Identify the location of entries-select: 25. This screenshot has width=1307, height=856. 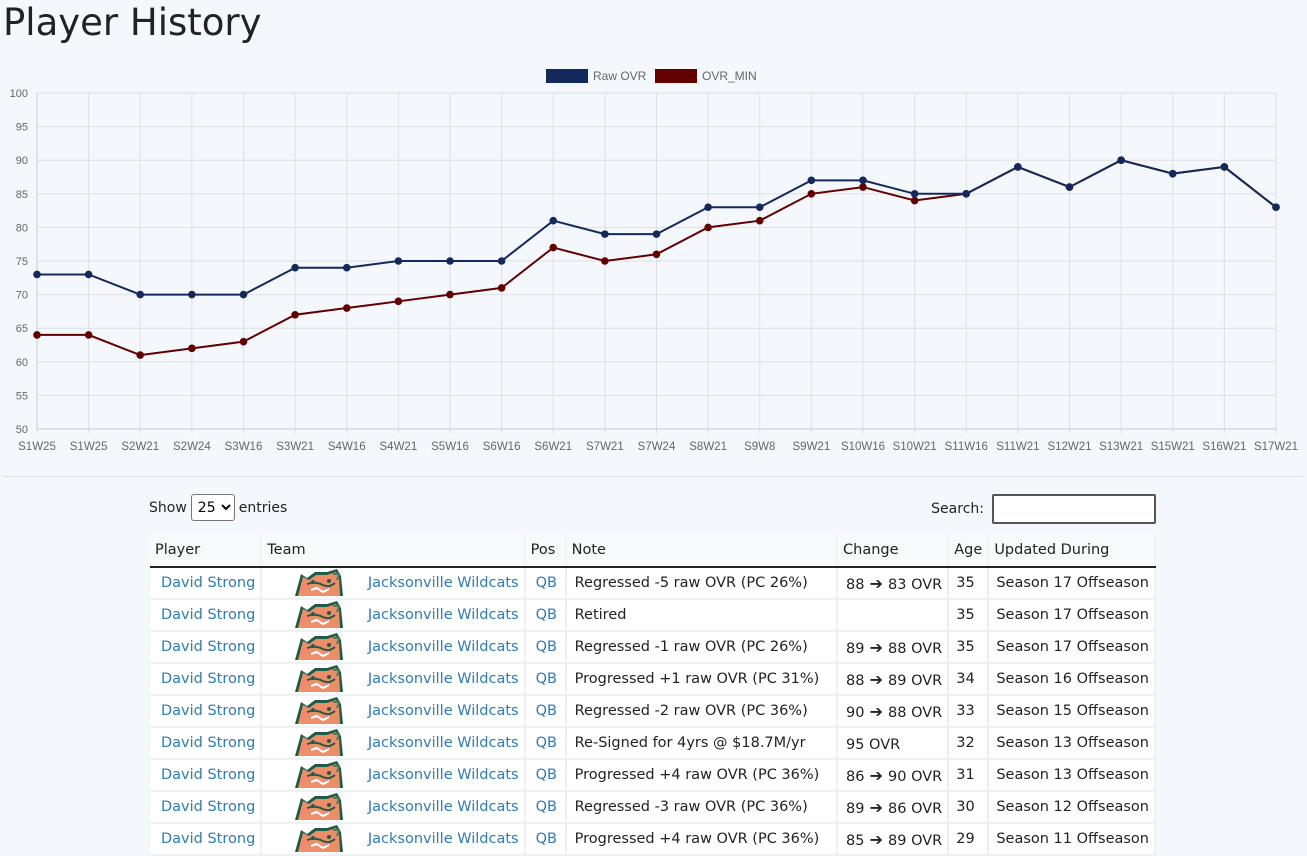
(212, 507).